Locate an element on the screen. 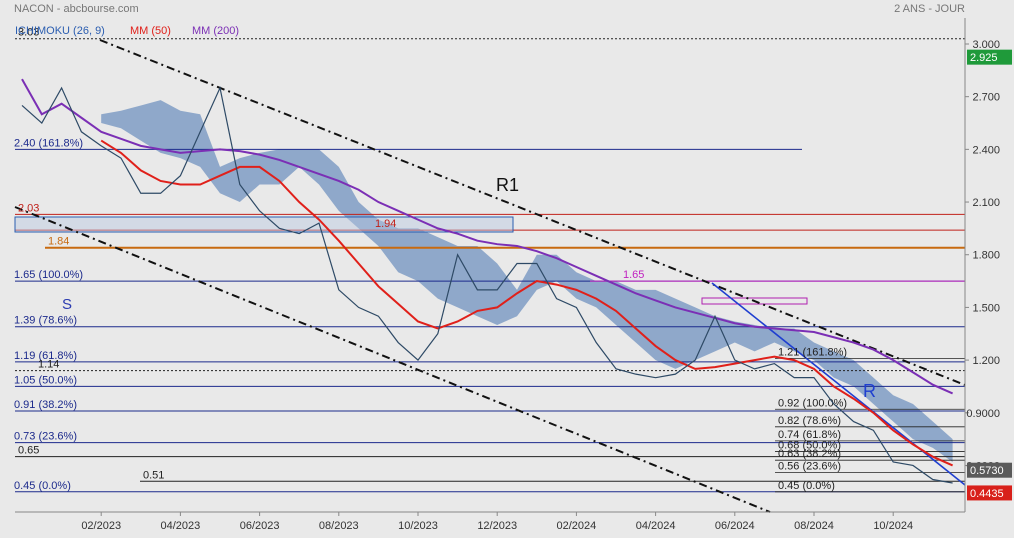 This screenshot has width=1014, height=538. y-tick-label: 1.200 is located at coordinates (986, 361).